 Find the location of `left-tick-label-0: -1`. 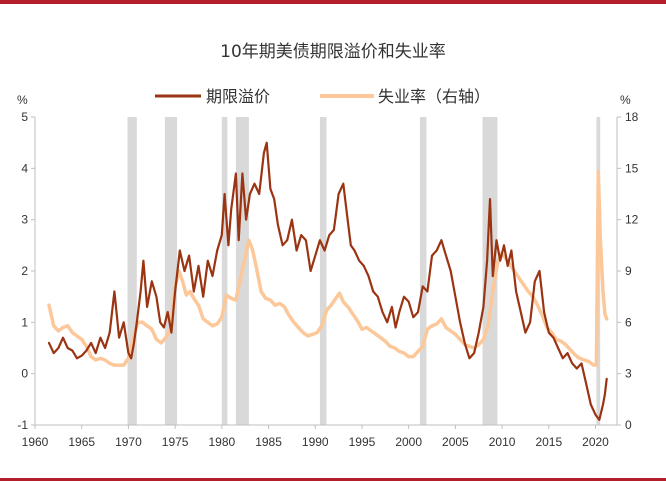

left-tick-label-0: -1 is located at coordinates (22, 425).